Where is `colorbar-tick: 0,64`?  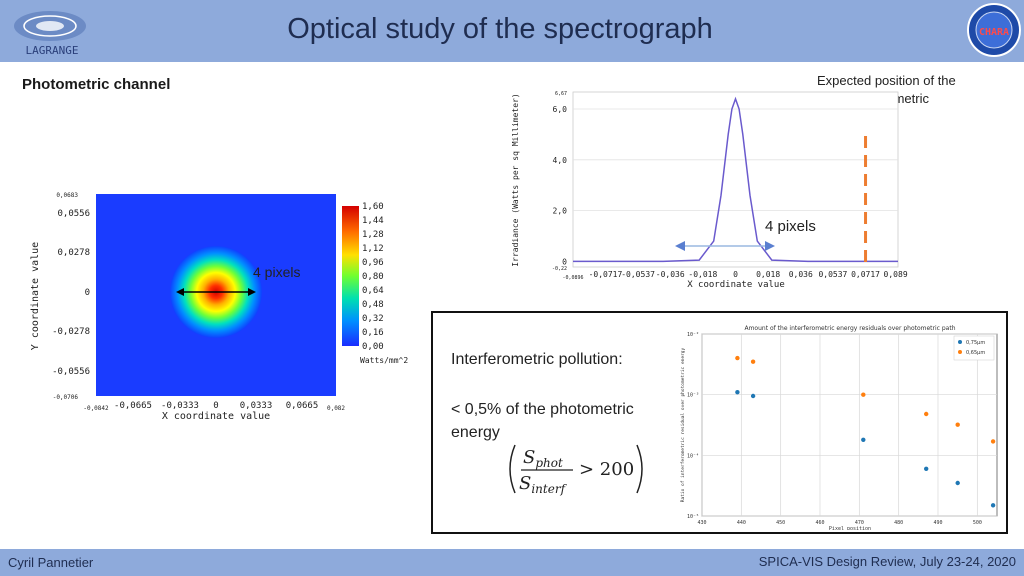 colorbar-tick: 0,64 is located at coordinates (373, 291).